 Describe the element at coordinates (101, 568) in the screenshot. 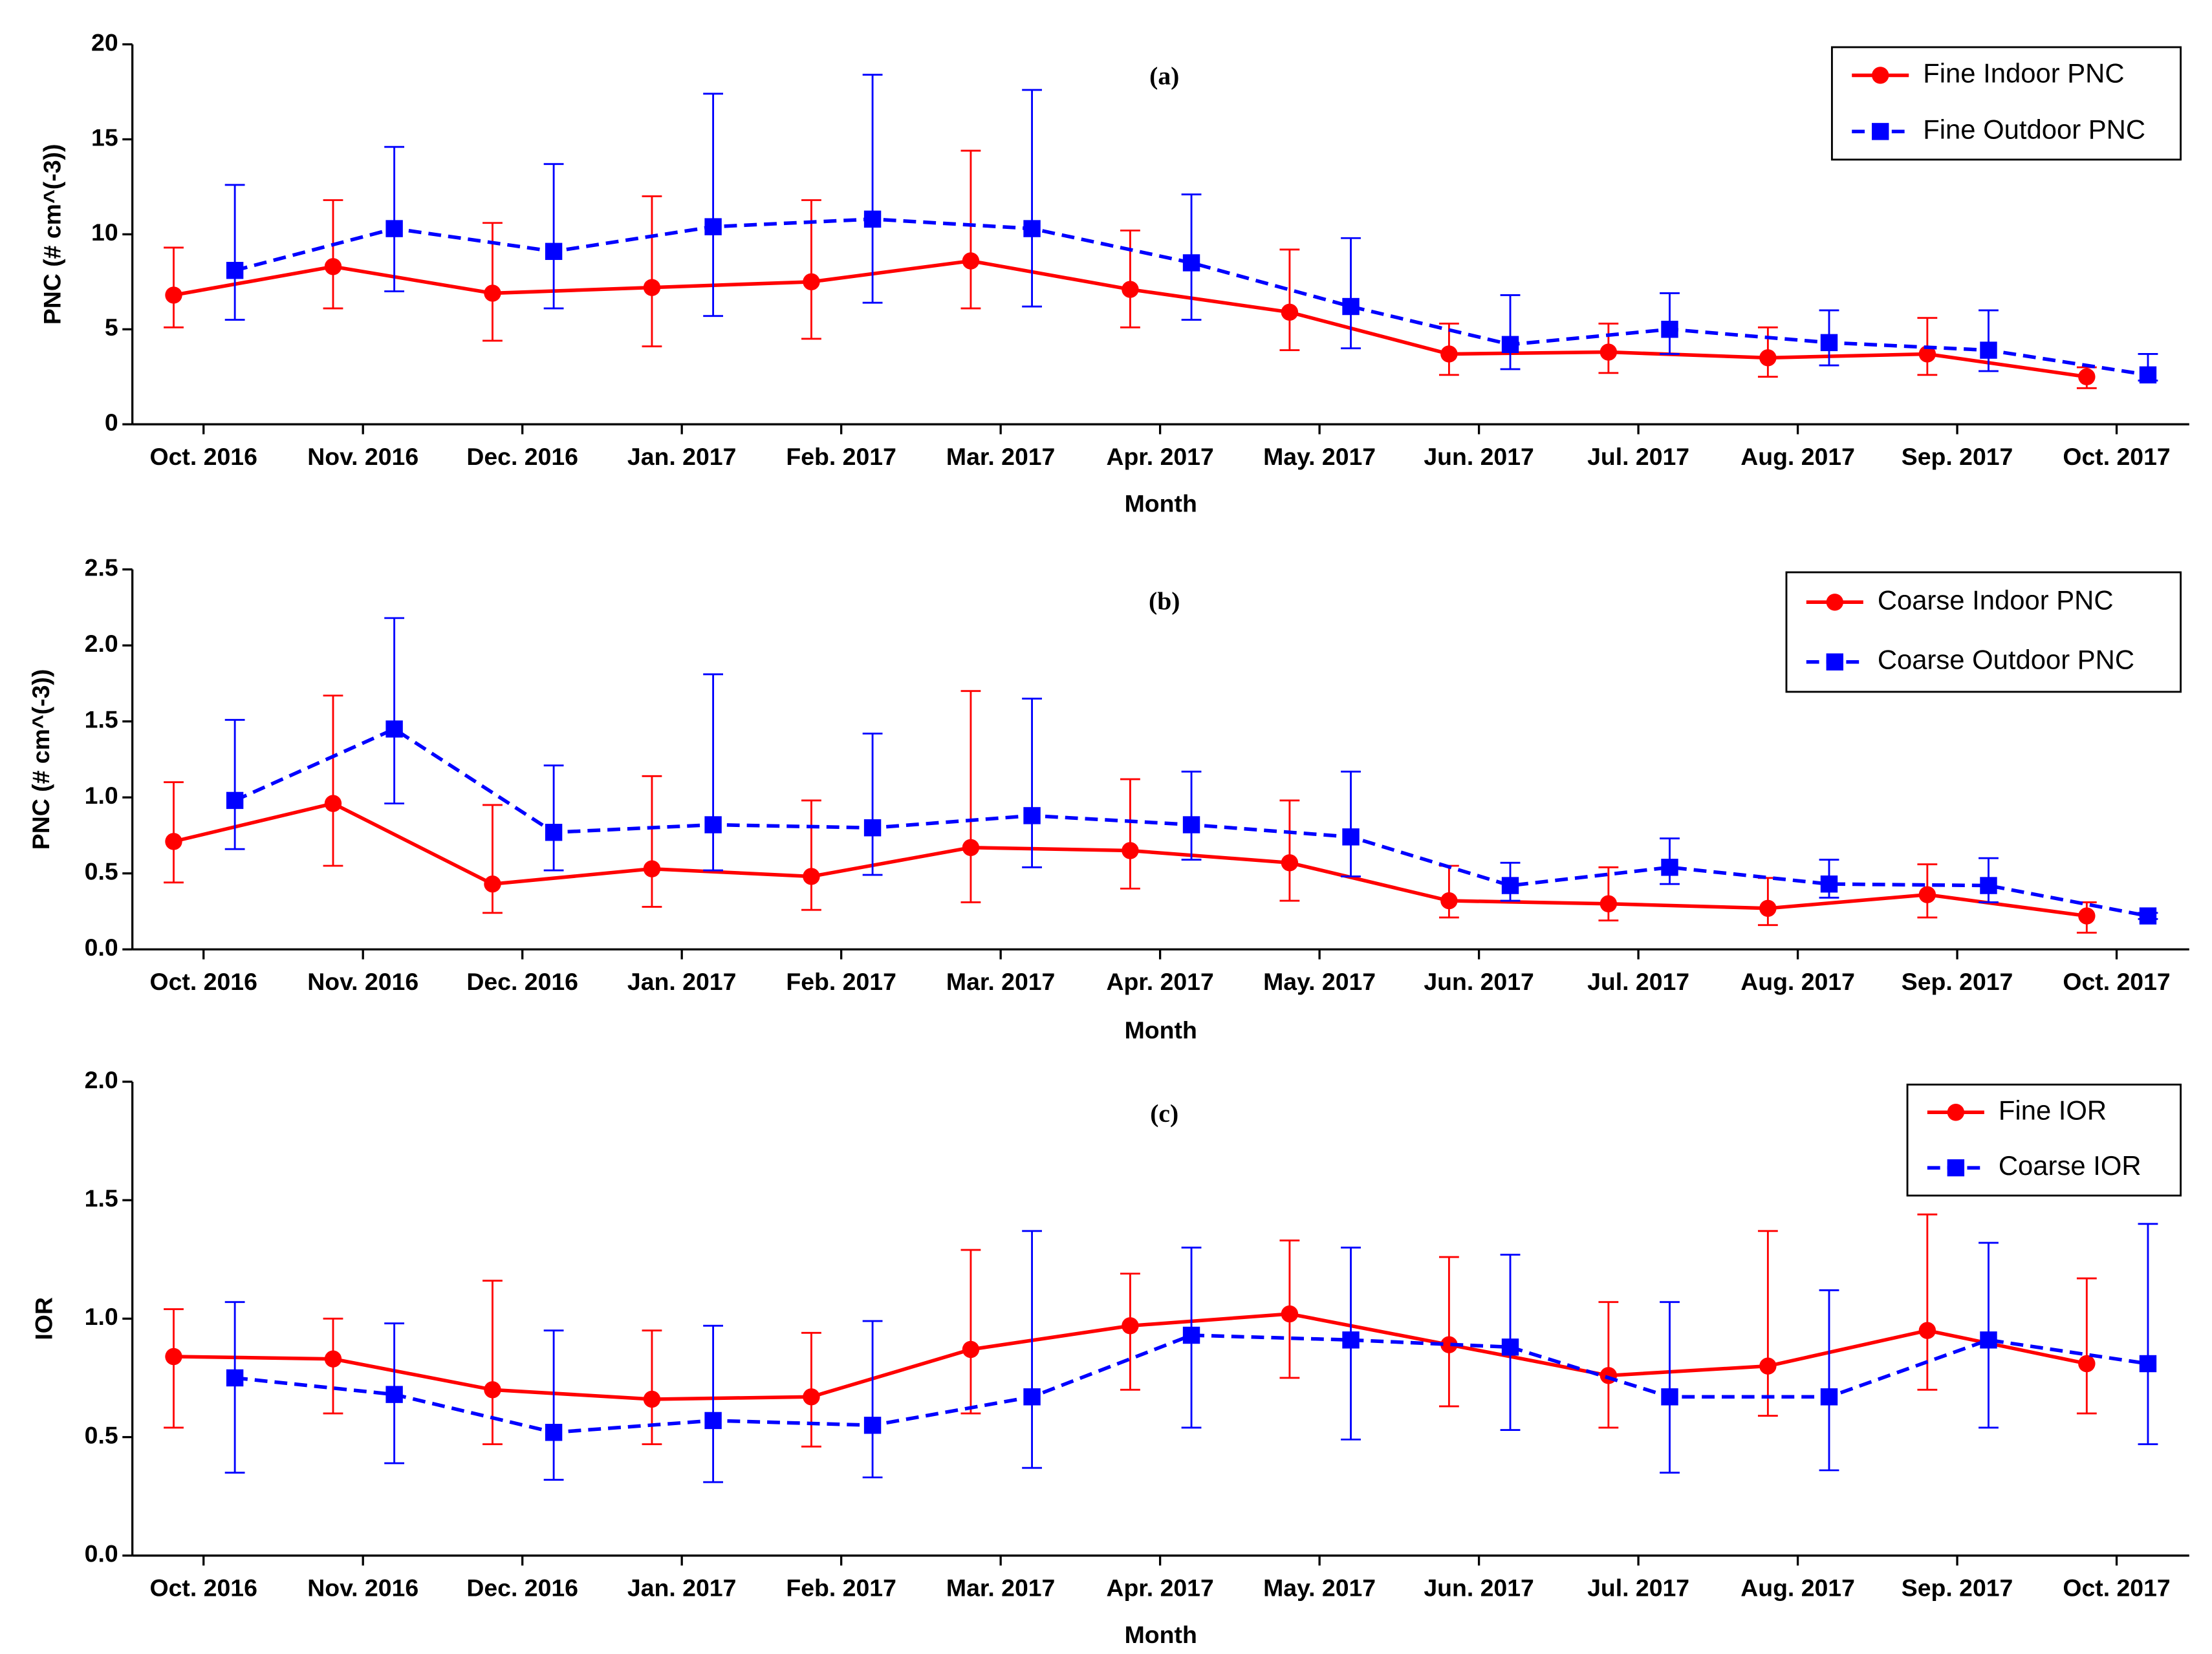

I see `y-tick-label: 2.5` at that location.